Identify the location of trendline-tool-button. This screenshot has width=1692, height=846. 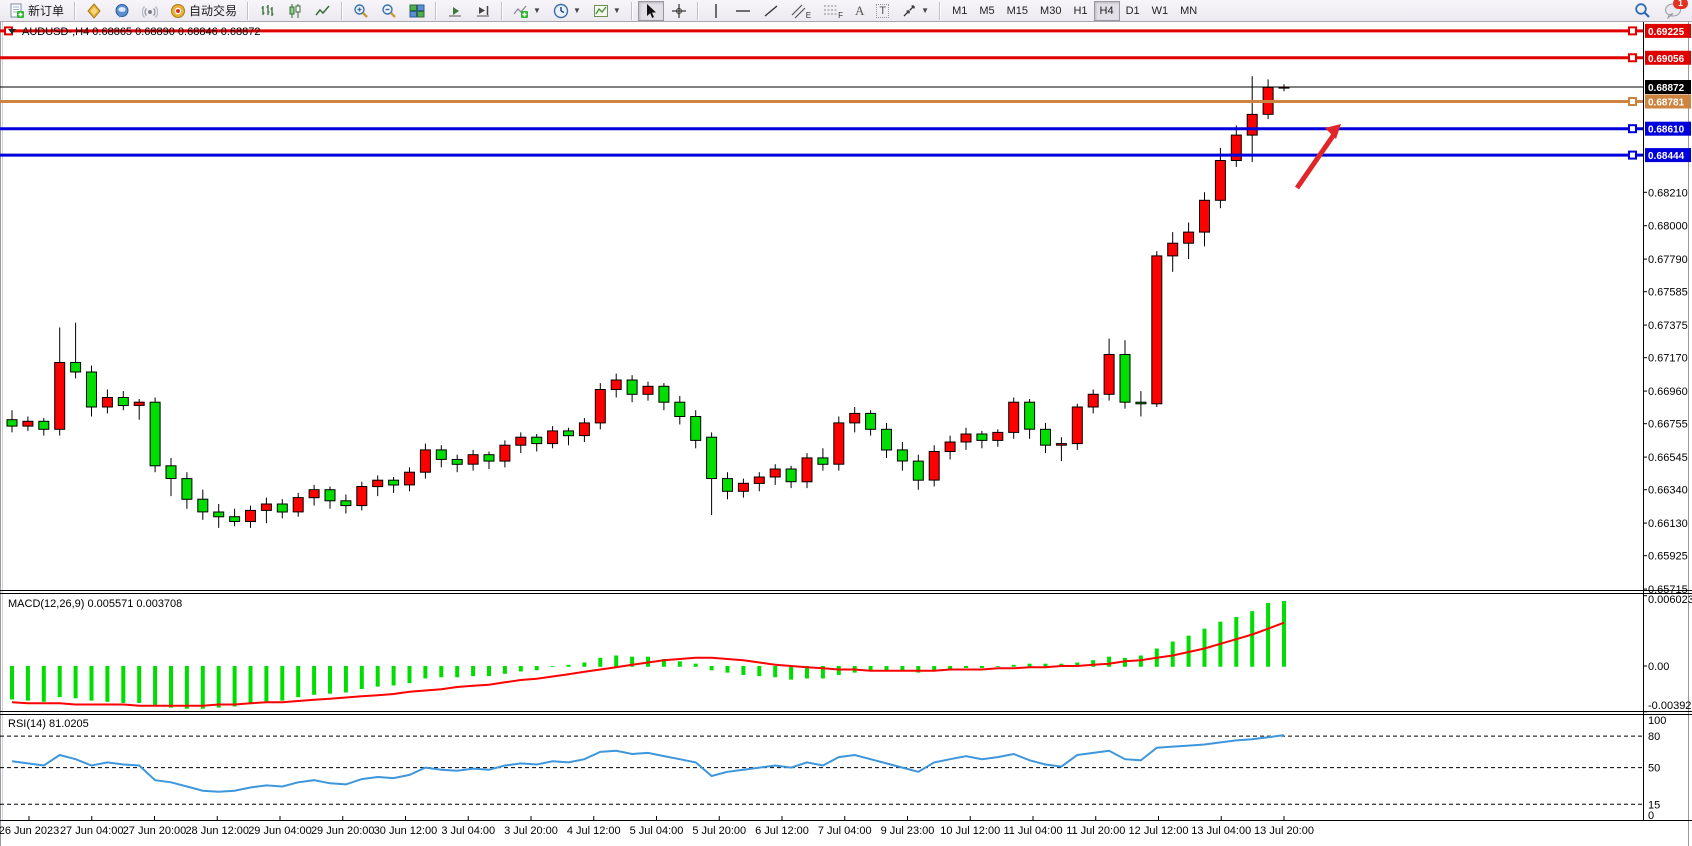
(771, 11).